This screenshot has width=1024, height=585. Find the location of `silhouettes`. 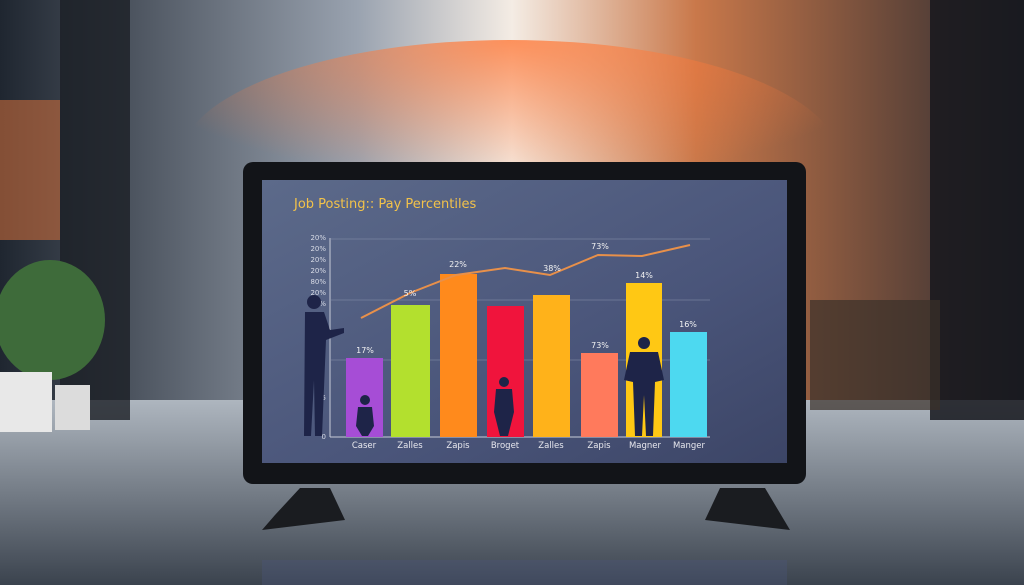

silhouettes is located at coordinates (484, 365).